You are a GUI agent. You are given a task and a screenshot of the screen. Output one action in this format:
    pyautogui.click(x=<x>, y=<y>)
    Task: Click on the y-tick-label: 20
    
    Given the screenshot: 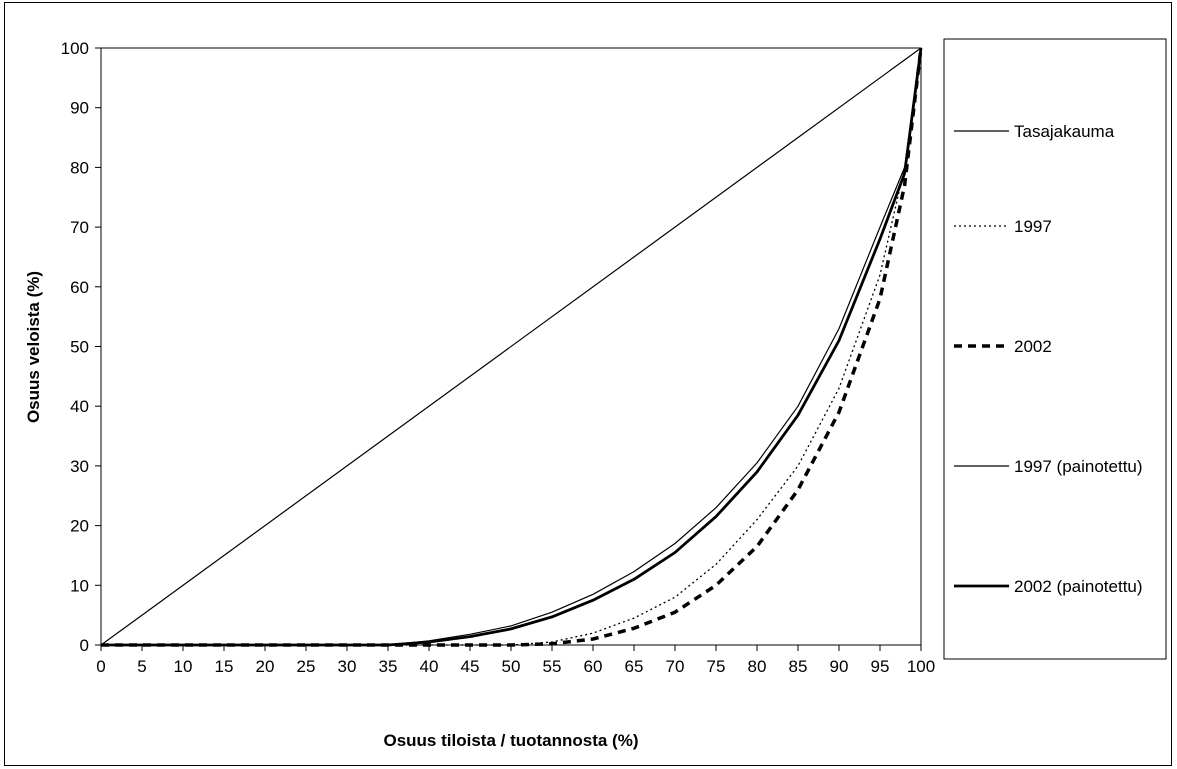 What is the action you would take?
    pyautogui.click(x=79, y=526)
    